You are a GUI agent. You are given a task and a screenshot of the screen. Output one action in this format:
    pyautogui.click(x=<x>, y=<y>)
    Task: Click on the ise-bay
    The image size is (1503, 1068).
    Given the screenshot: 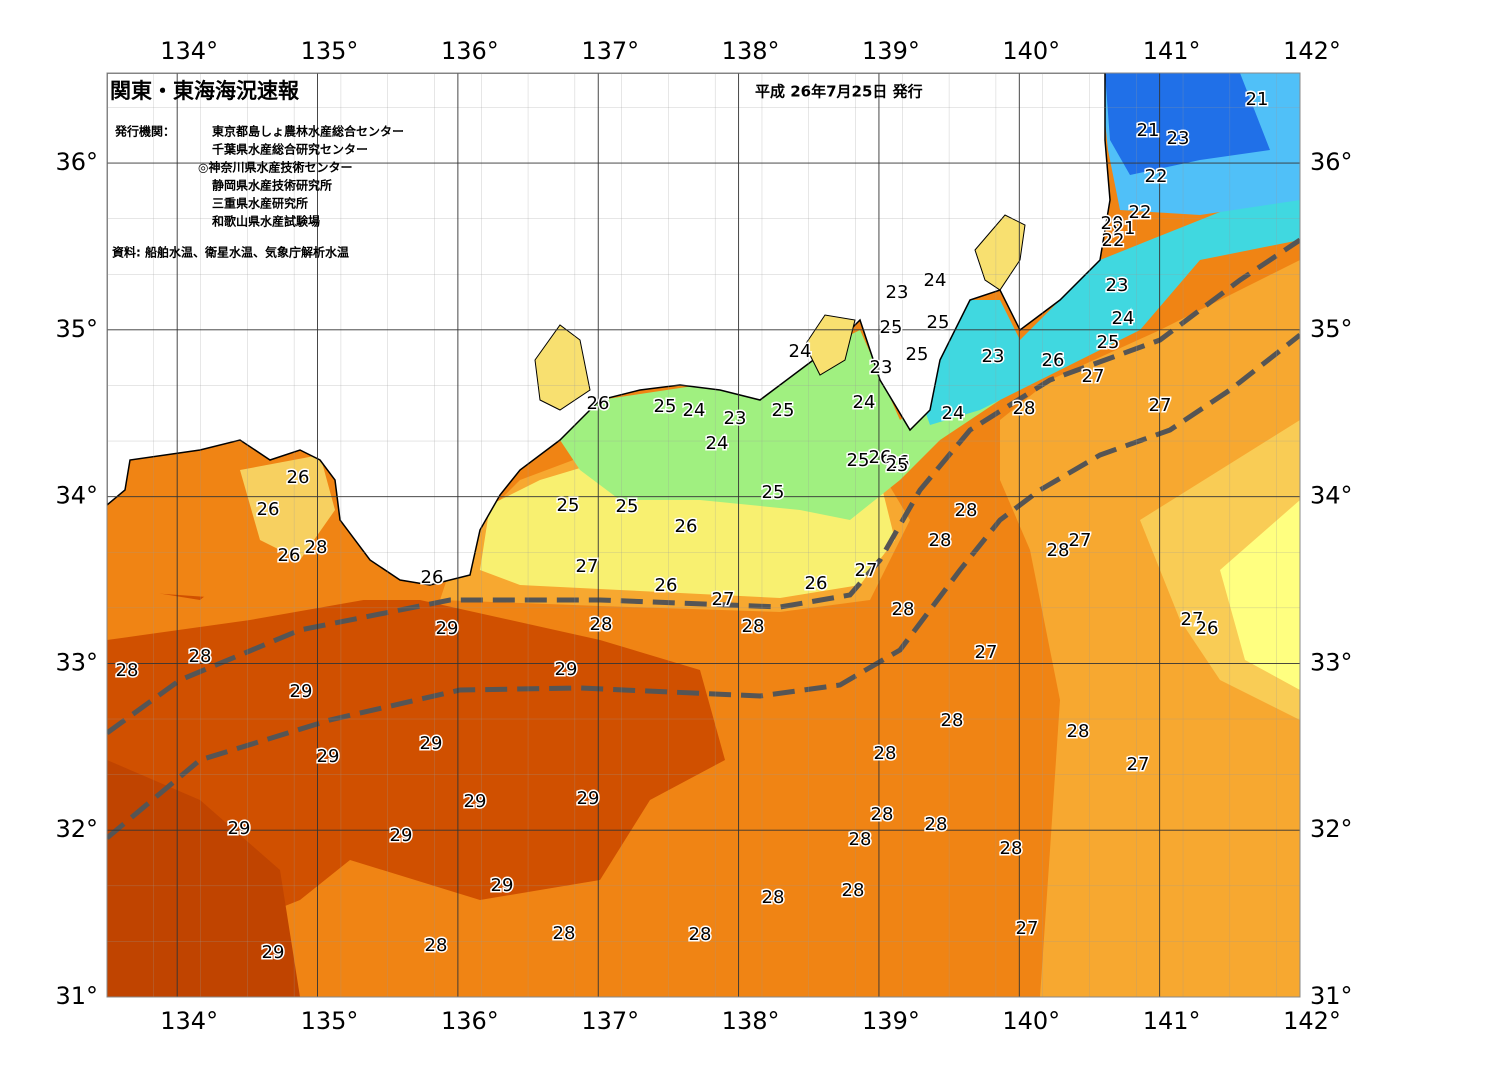 What is the action you would take?
    pyautogui.click(x=562, y=367)
    